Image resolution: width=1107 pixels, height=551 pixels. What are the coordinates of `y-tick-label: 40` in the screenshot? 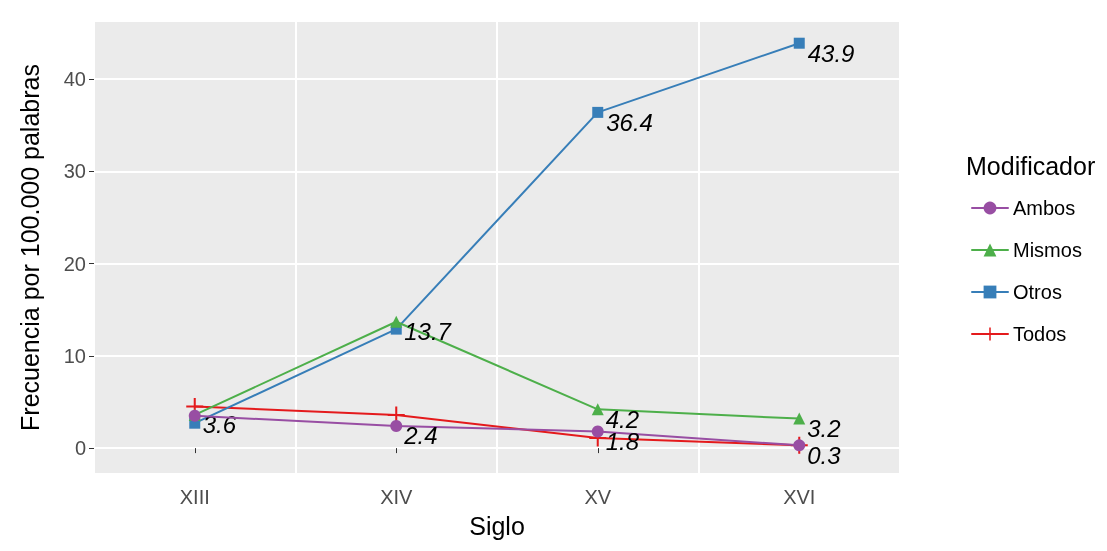 It's located at (74, 79).